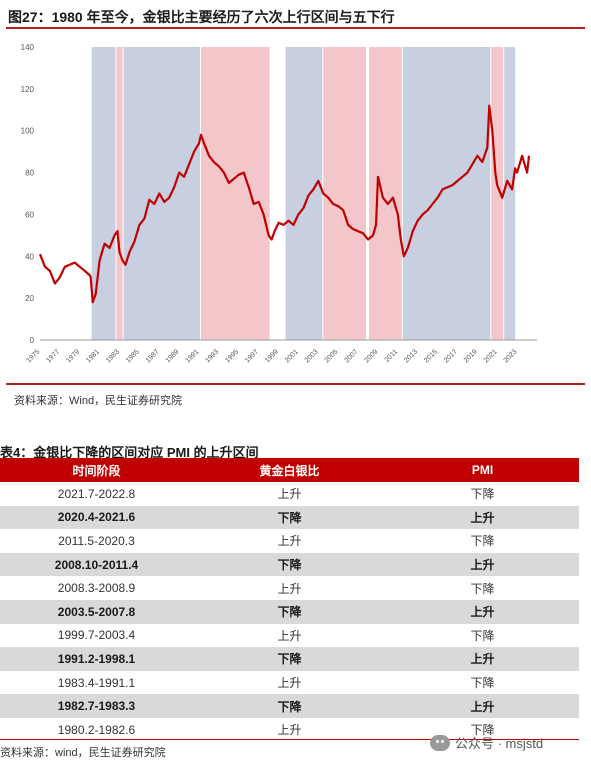 Image resolution: width=591 pixels, height=766 pixels. Describe the element at coordinates (96, 588) in the screenshot. I see `cell-period: 2008.3-2008.9` at that location.